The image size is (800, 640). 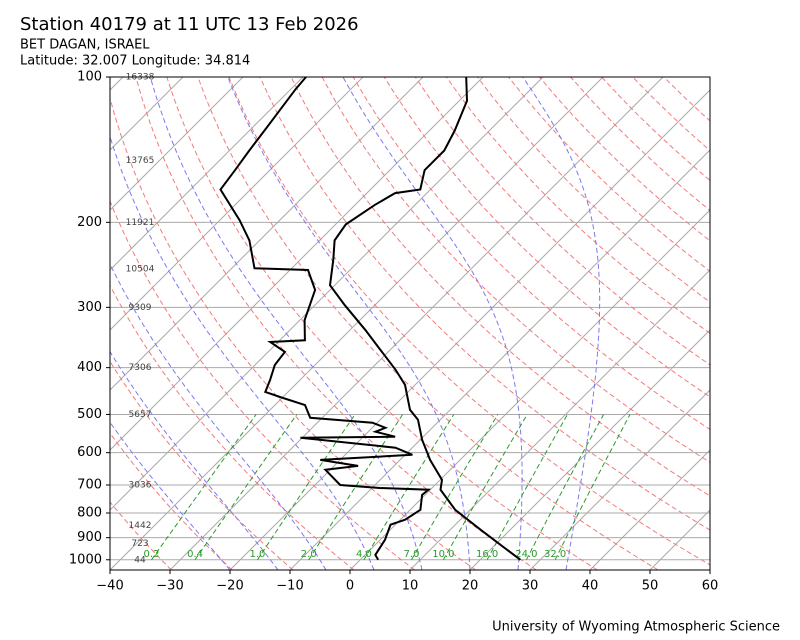 I want to click on x-tick-label: 20, so click(x=470, y=586).